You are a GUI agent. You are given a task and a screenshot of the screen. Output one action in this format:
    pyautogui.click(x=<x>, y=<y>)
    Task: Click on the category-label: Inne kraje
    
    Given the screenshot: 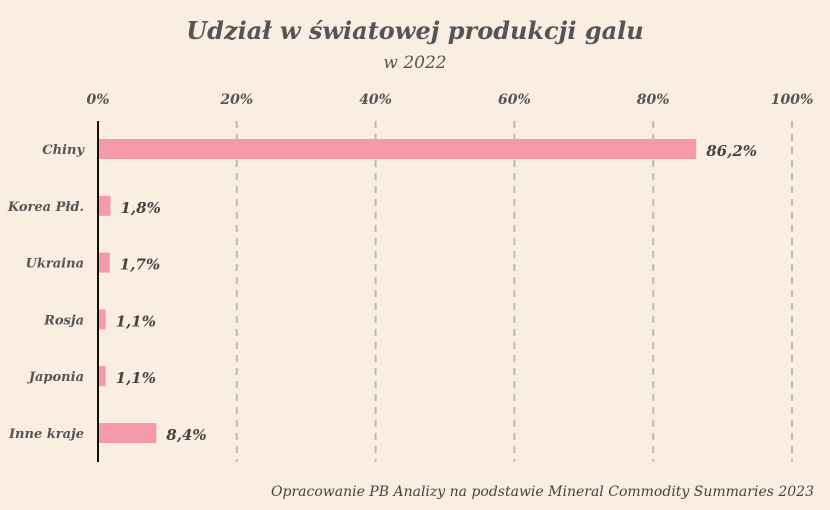 What is the action you would take?
    pyautogui.click(x=46, y=434)
    